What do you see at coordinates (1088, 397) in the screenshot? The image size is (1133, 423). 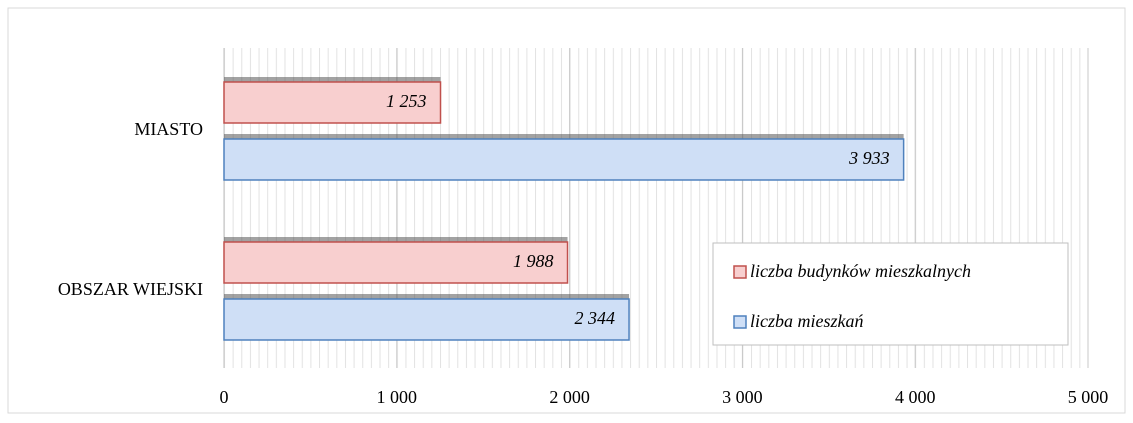 I see `x-tick-label: 5 000` at bounding box center [1088, 397].